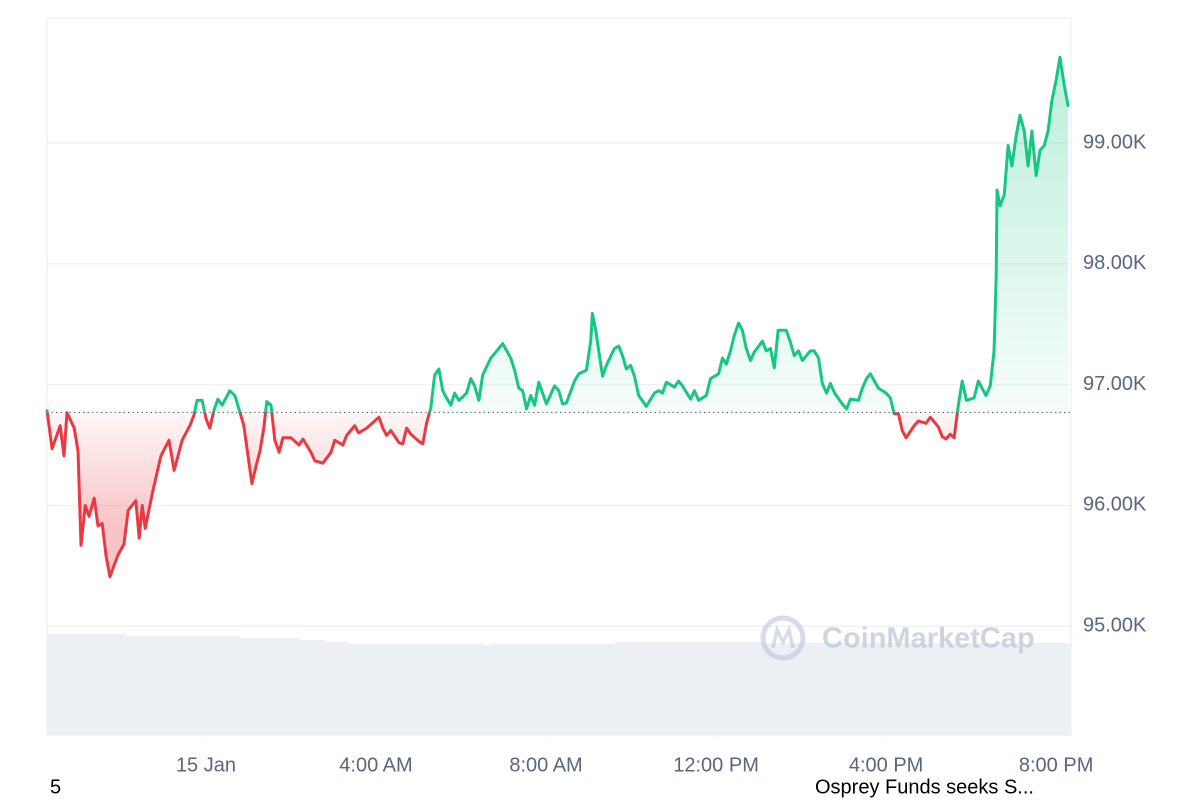  I want to click on watermark-logo, so click(783, 638).